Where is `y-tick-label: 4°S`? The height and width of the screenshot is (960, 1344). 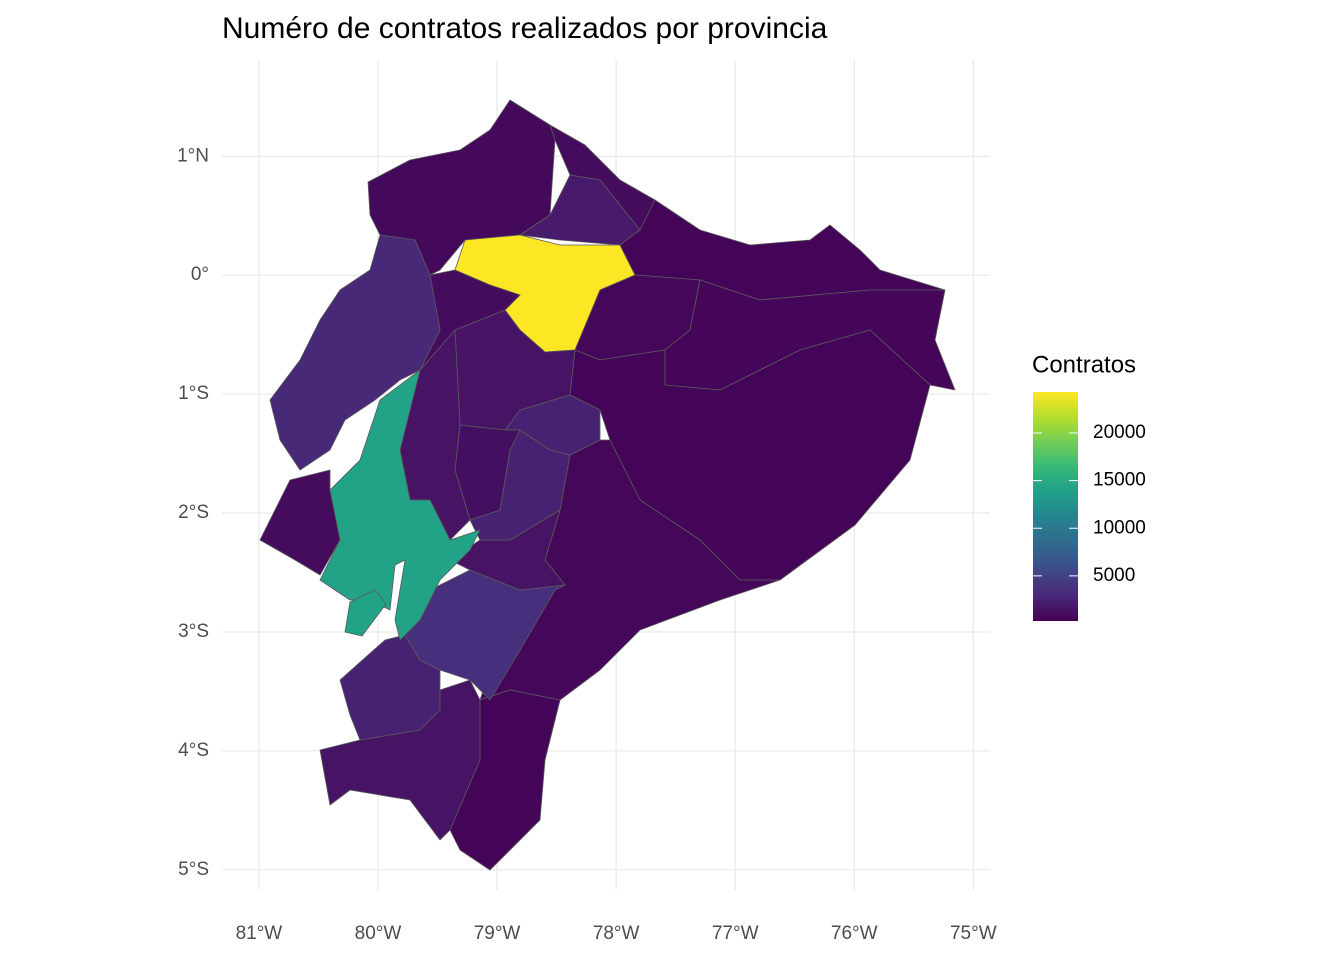
y-tick-label: 4°S is located at coordinates (193, 750).